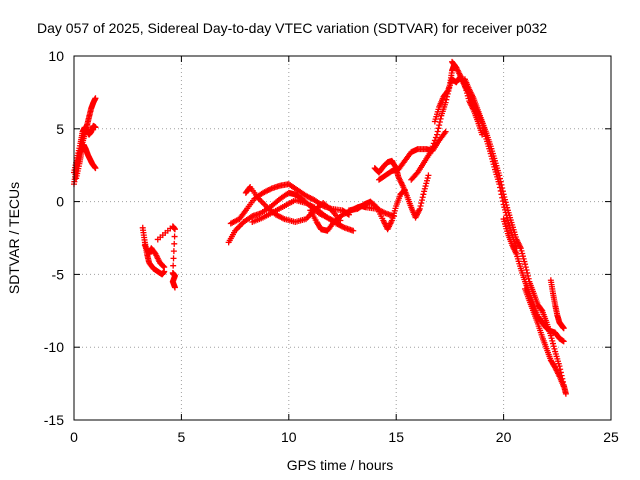 The width and height of the screenshot is (640, 480). I want to click on x-tick-label: 25, so click(611, 437).